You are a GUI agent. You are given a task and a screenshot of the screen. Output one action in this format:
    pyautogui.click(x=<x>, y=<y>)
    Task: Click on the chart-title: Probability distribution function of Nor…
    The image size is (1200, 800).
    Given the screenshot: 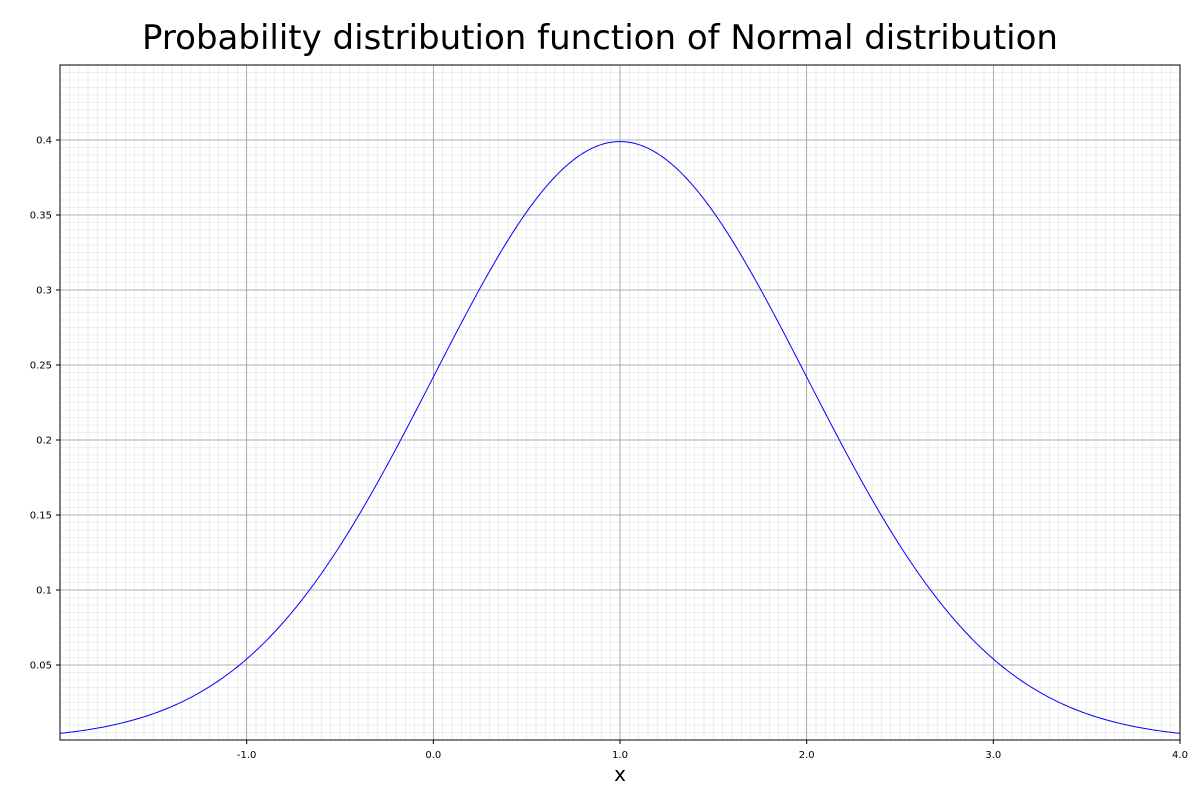 What is the action you would take?
    pyautogui.click(x=600, y=38)
    